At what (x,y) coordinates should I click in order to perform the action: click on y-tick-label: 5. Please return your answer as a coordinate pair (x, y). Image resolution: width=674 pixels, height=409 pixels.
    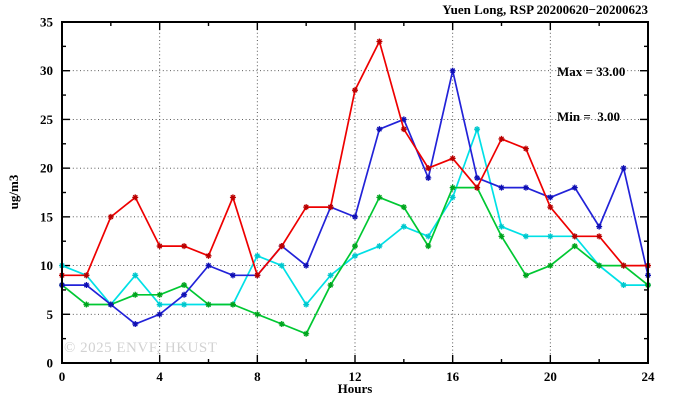
    Looking at the image, I should click on (50, 314).